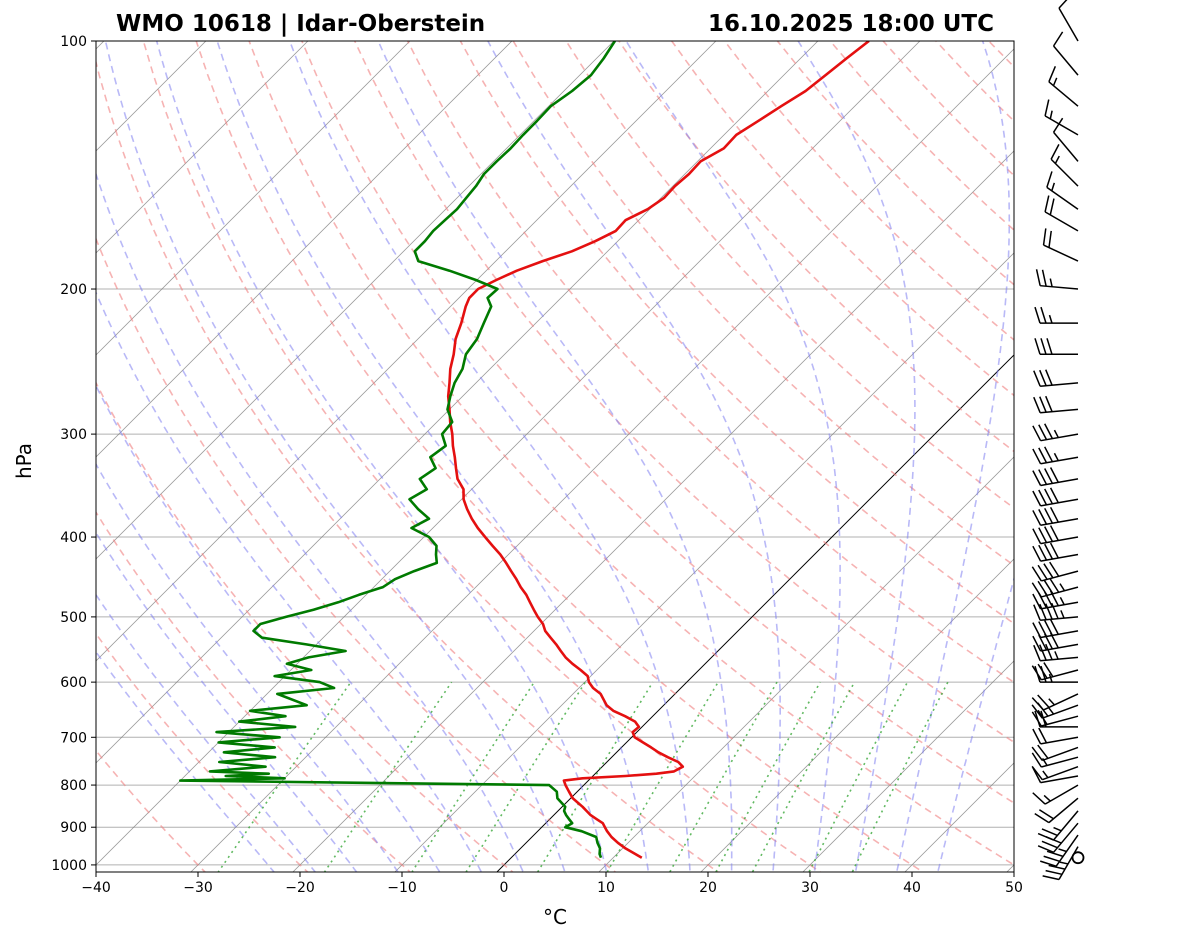 Image resolution: width=1181 pixels, height=941 pixels. I want to click on x-tick-label: 0, so click(504, 888).